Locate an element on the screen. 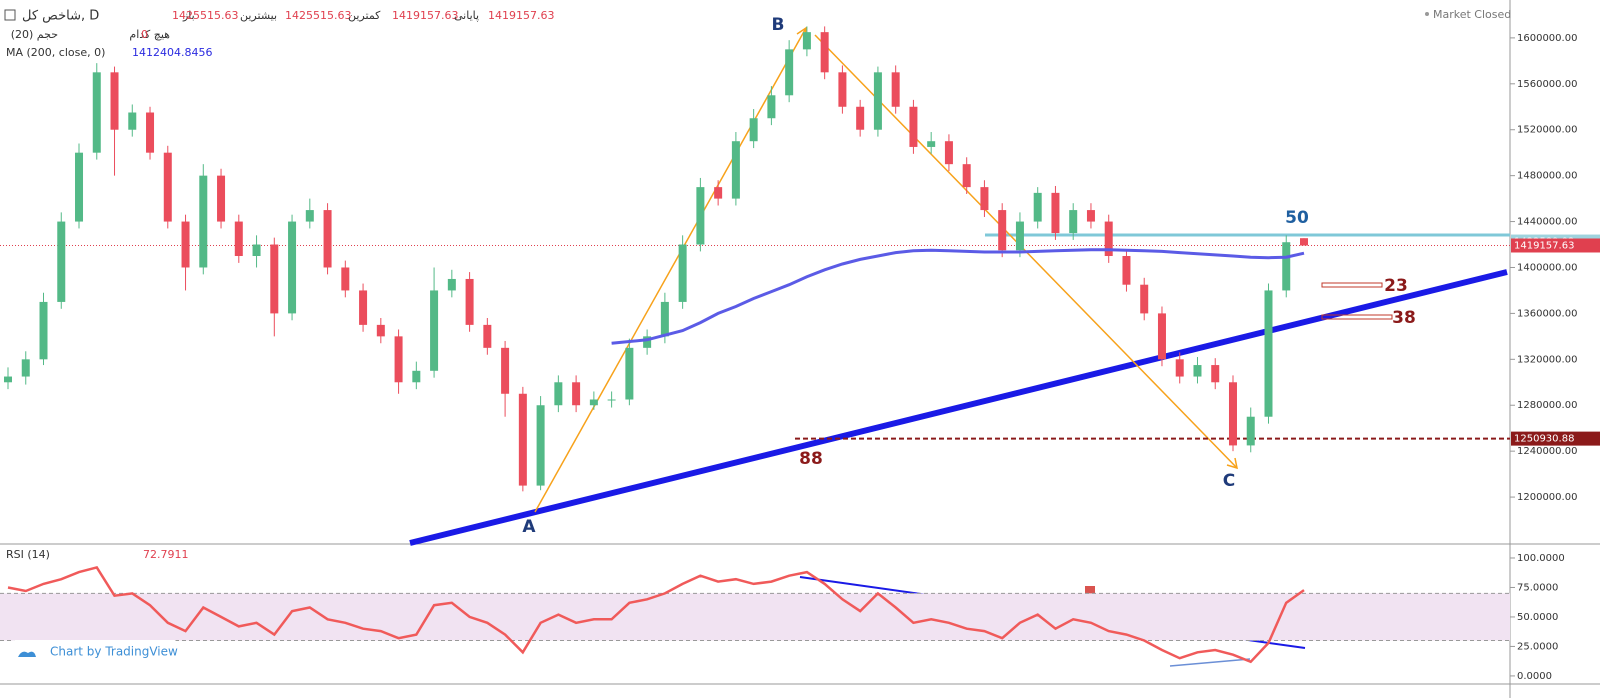  fib-label: 23 is located at coordinates (1396, 286).